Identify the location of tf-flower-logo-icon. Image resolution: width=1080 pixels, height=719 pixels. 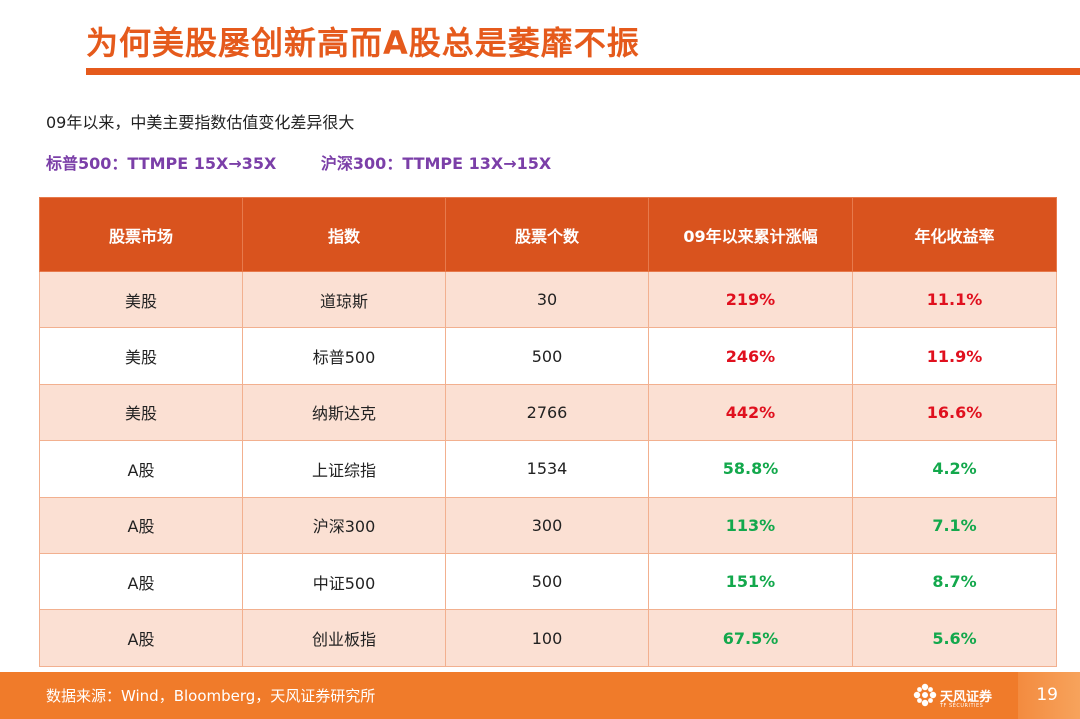
(925, 695).